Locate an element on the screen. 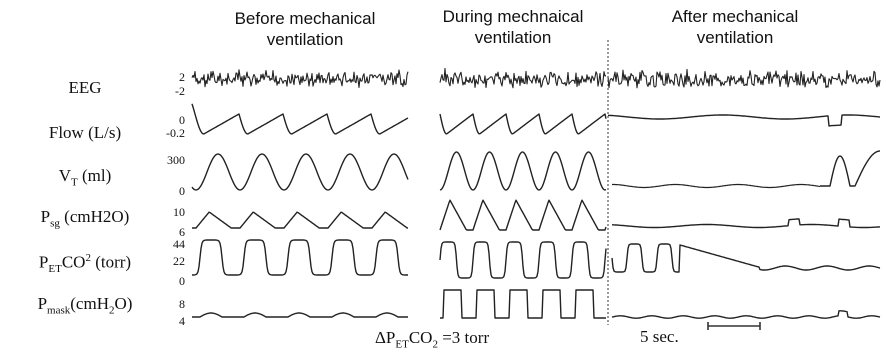 The height and width of the screenshot is (352, 886). eeg-trace-before is located at coordinates (300, 78).